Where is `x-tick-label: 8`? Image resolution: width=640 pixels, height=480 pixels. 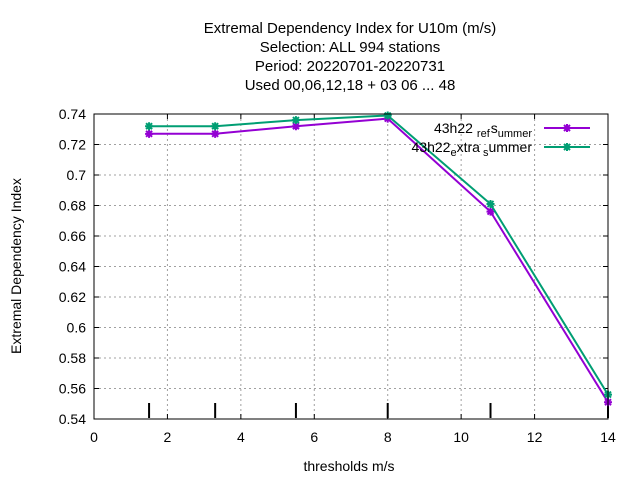 x-tick-label: 8 is located at coordinates (388, 437).